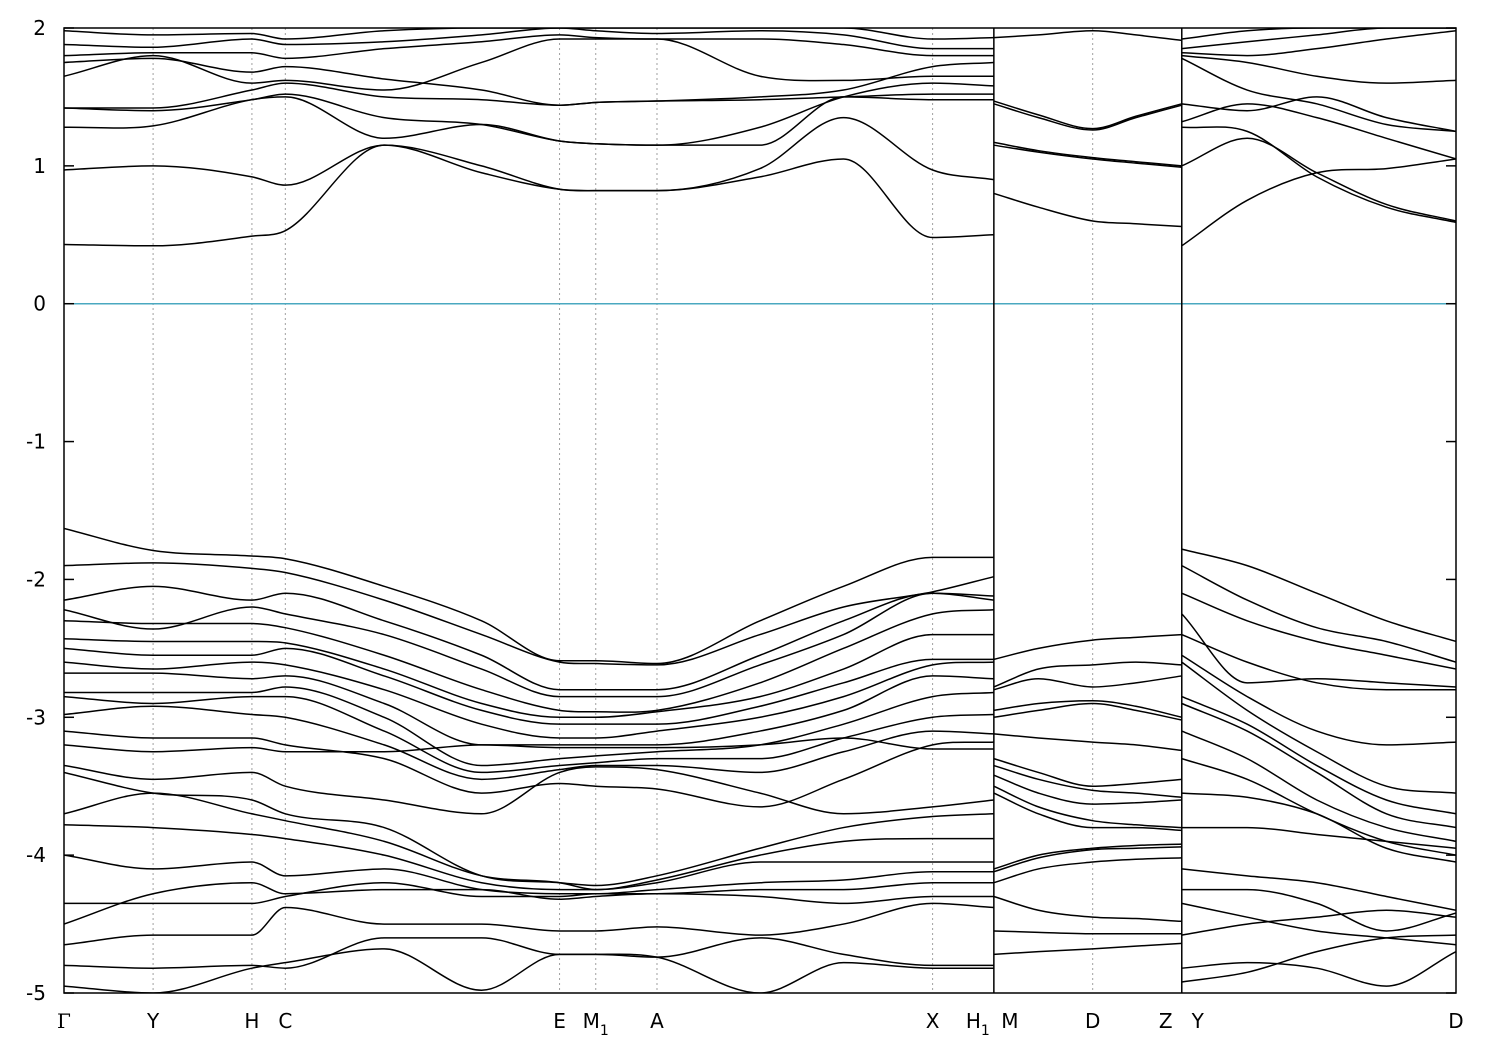 This screenshot has height=1050, width=1500. Describe the element at coordinates (1009, 1021) in the screenshot. I see `kpoint-label: M` at that location.